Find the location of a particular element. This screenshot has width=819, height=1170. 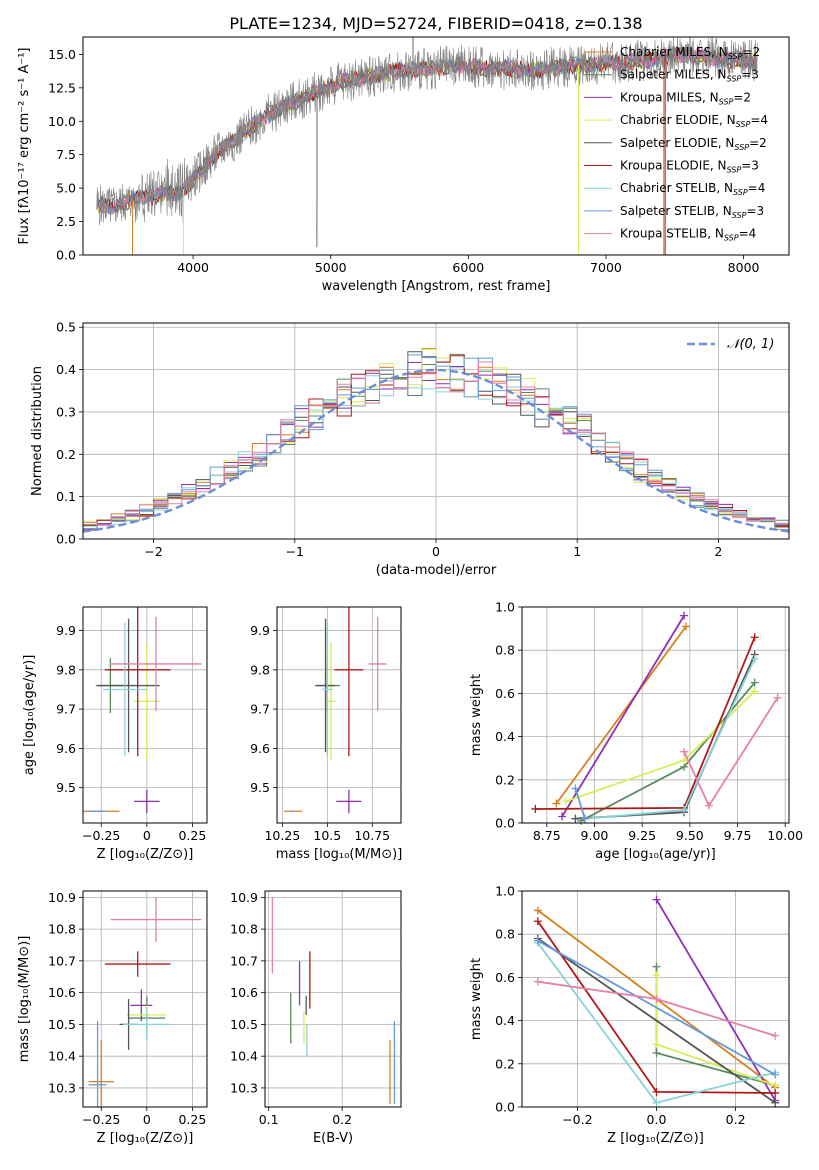

x-tick-label: 8000 is located at coordinates (744, 267).